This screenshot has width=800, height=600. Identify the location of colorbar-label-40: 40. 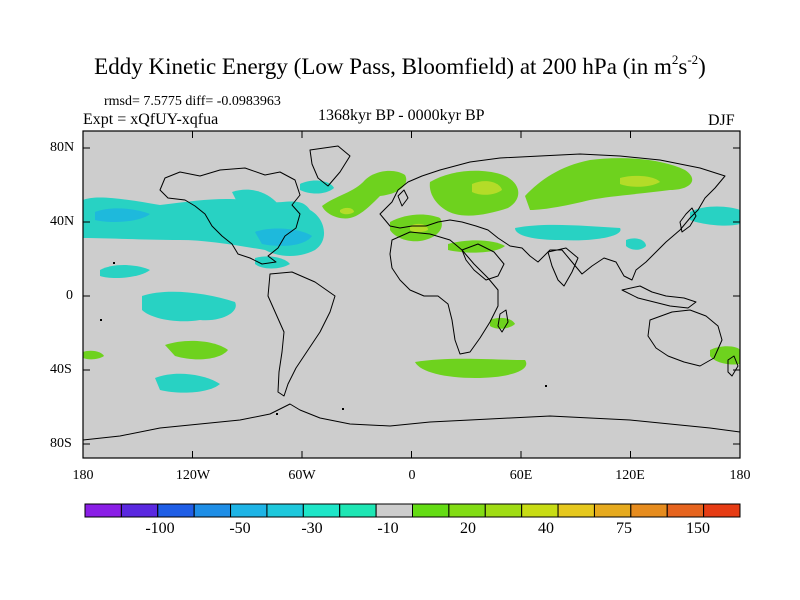
(546, 528).